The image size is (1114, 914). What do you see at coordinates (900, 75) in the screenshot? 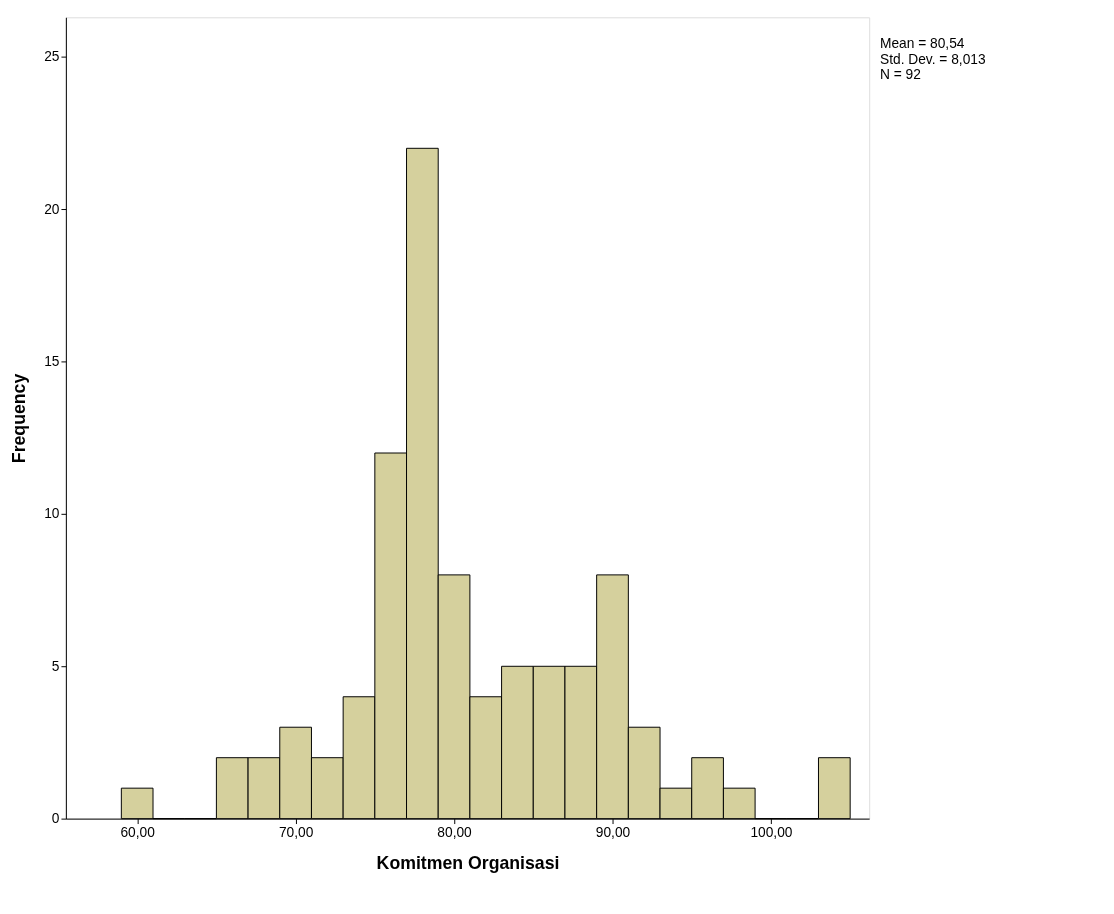
I see `text: N = 92` at bounding box center [900, 75].